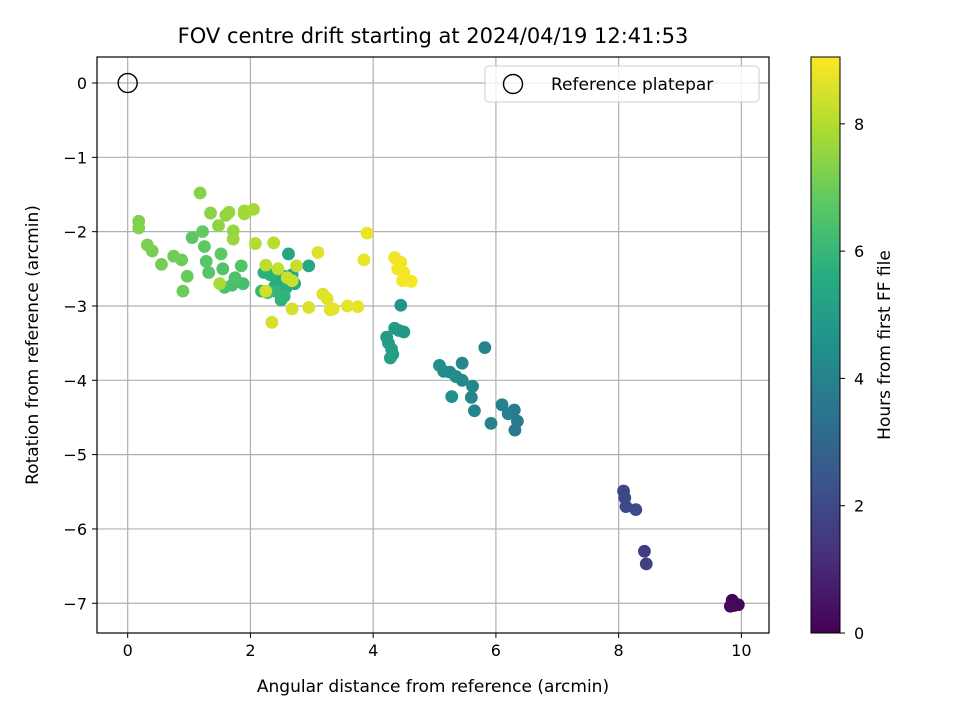  I want to click on colorbar-ticks: 0 2 4 6 8, so click(852, 379).